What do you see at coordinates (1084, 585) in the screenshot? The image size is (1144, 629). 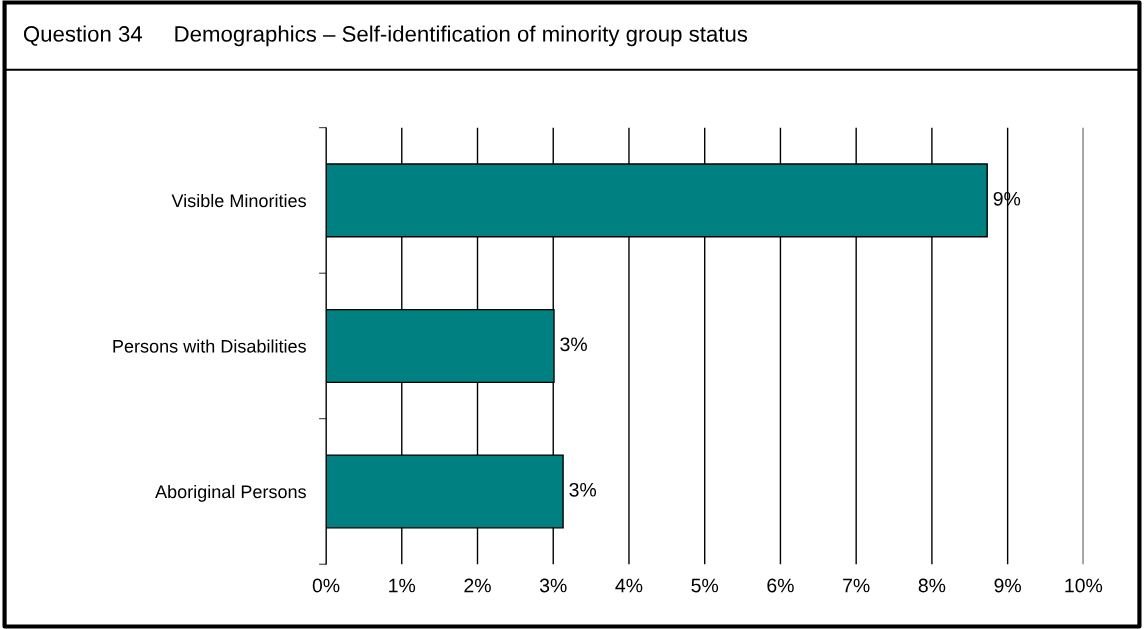 I see `x-tick-label: 10%` at bounding box center [1084, 585].